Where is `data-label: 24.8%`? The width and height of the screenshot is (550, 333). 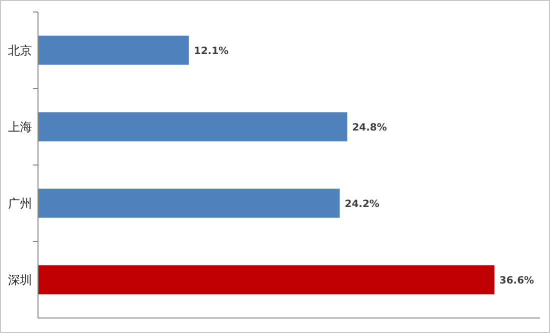
data-label: 24.8% is located at coordinates (369, 128).